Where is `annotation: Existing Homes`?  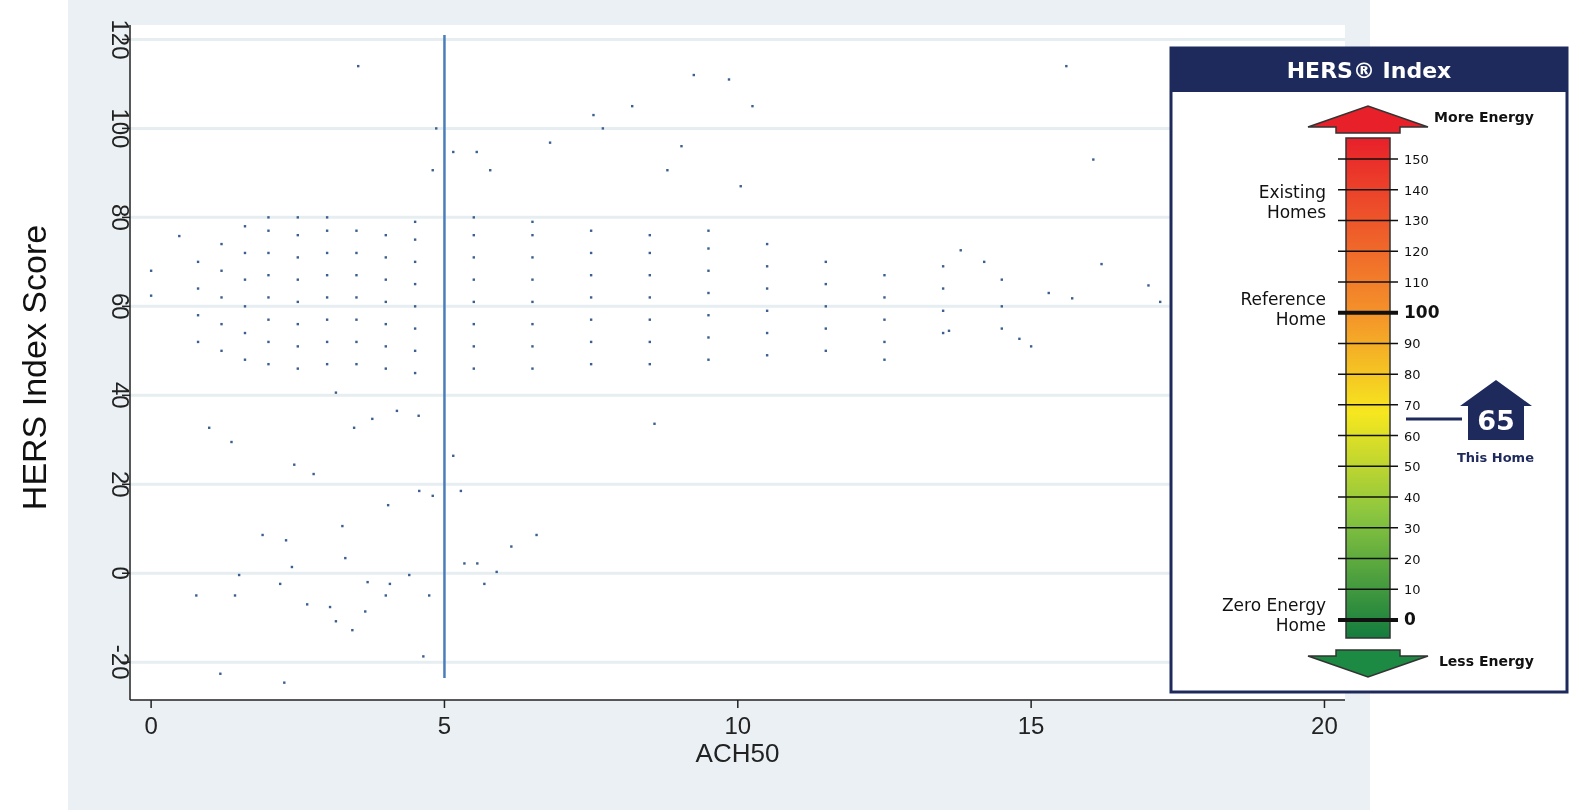 annotation: Existing Homes is located at coordinates (1292, 202).